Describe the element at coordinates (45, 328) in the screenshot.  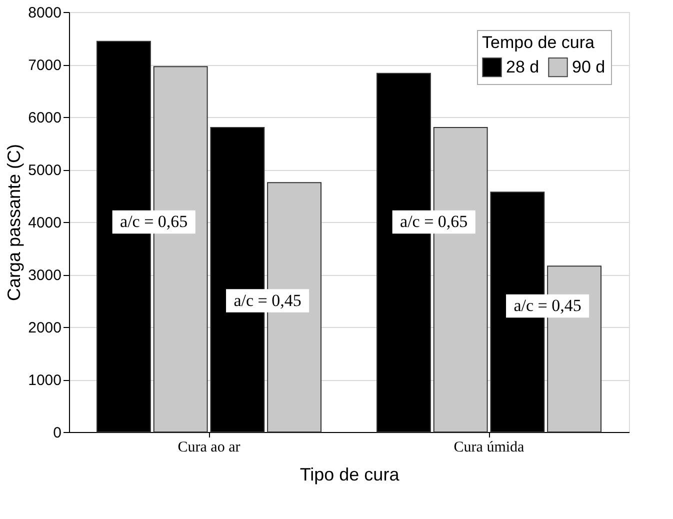
I see `y-tick-label: 2000` at that location.